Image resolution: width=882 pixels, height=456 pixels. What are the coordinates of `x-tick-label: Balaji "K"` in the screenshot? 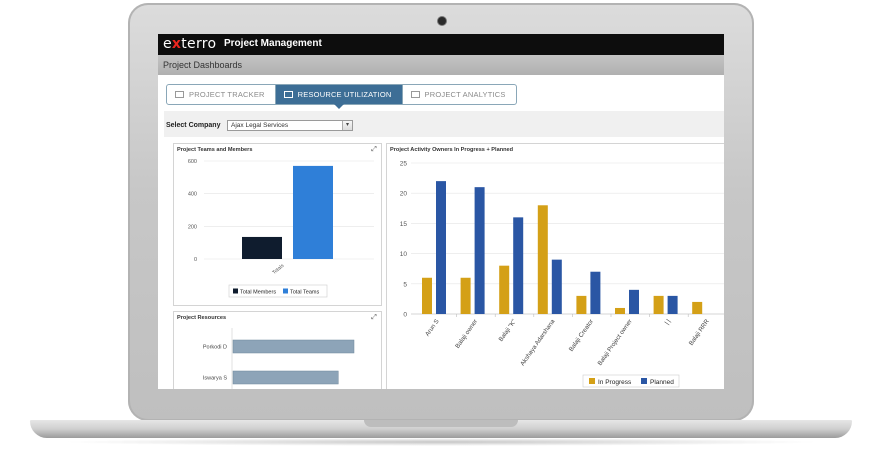 It's located at (508, 330).